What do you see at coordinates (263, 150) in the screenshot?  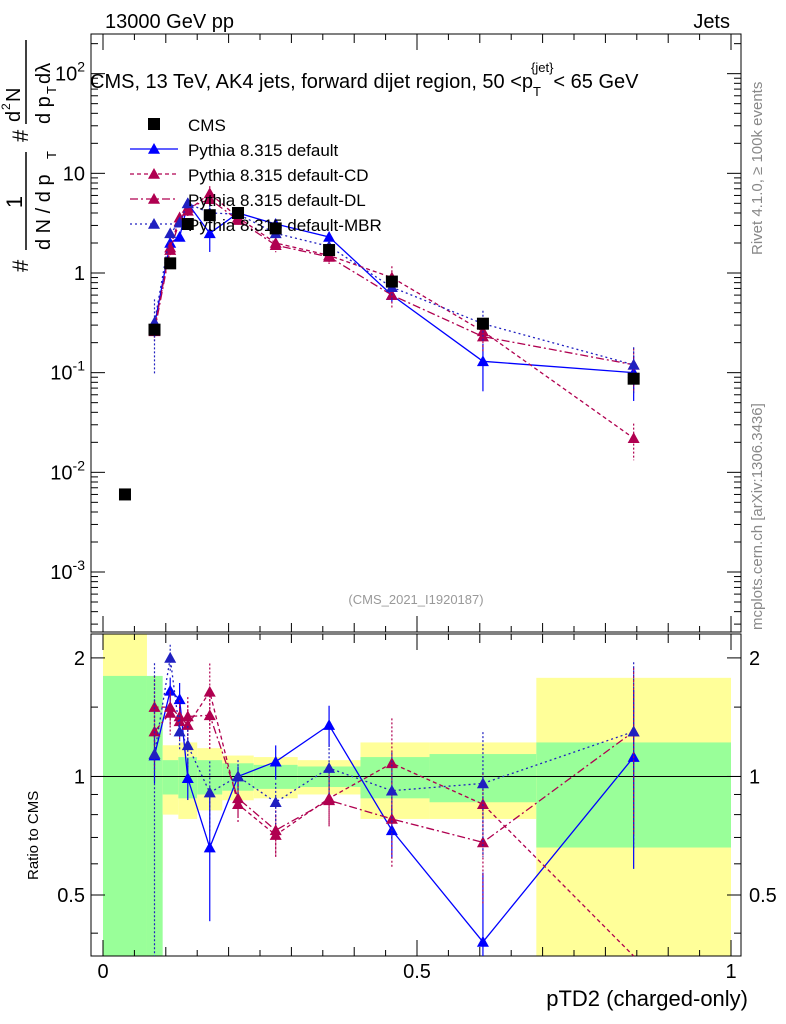 I see `legend-label: Pythia 8.315 default` at bounding box center [263, 150].